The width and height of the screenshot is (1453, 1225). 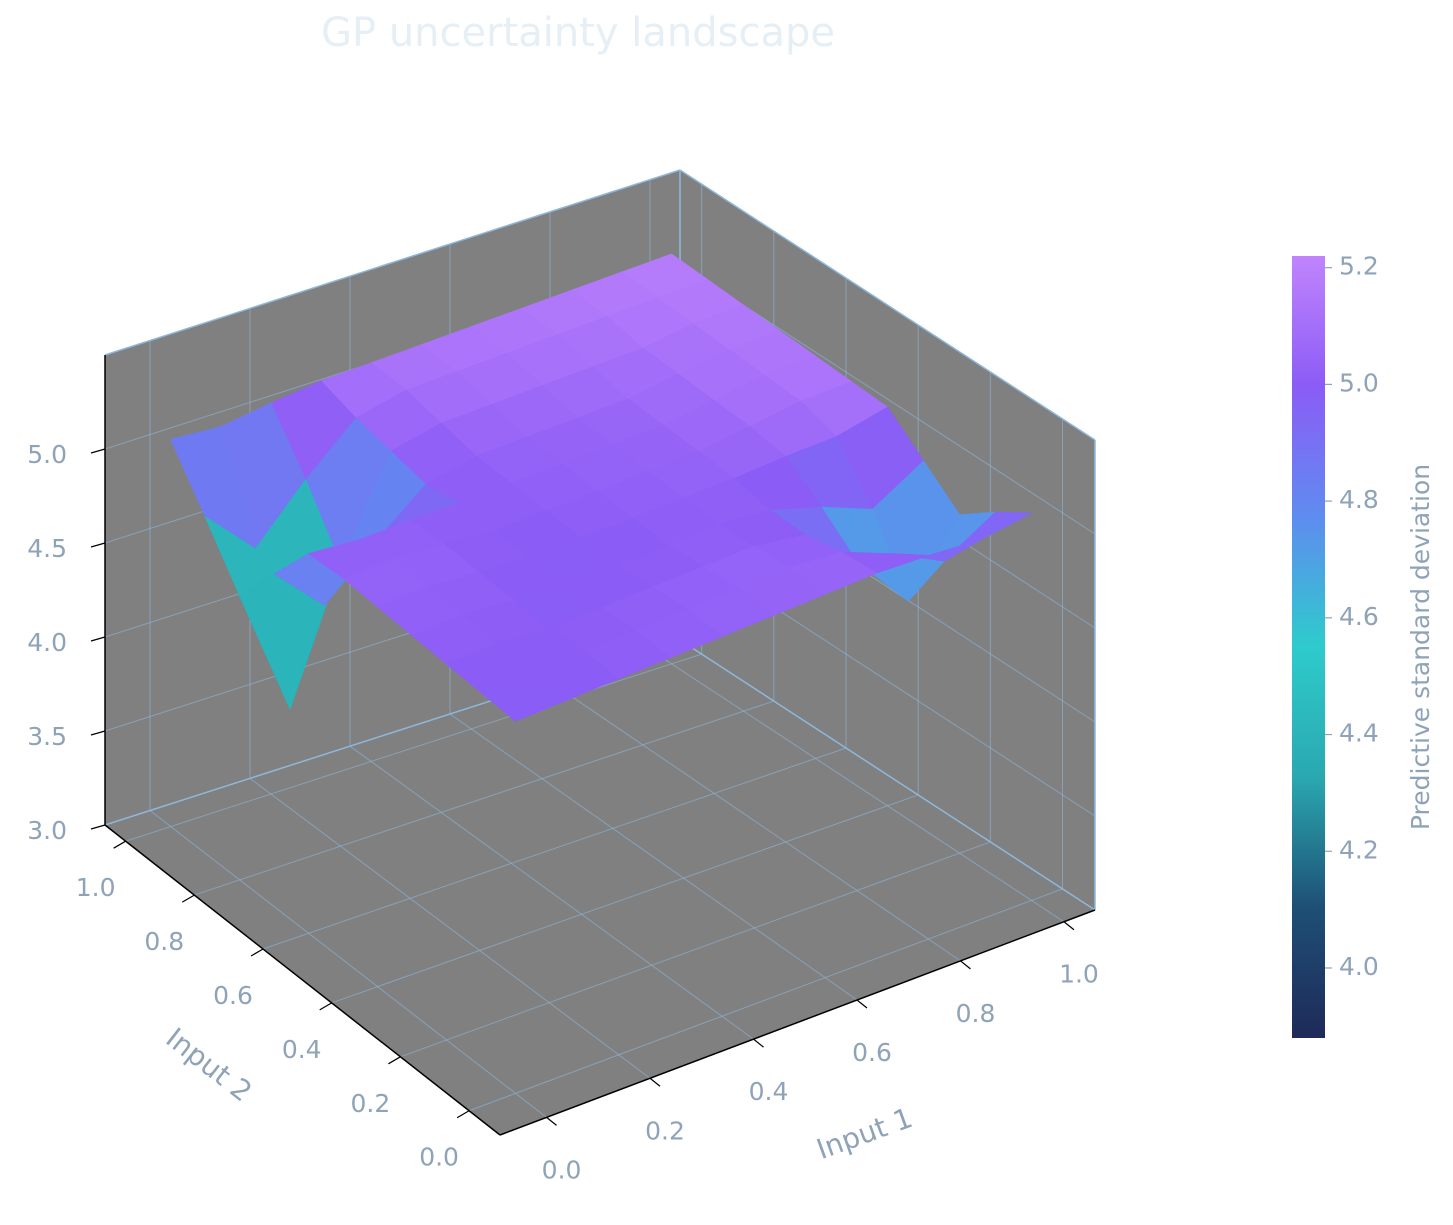 I want to click on z-tick-label: 4.5, so click(x=47, y=548).